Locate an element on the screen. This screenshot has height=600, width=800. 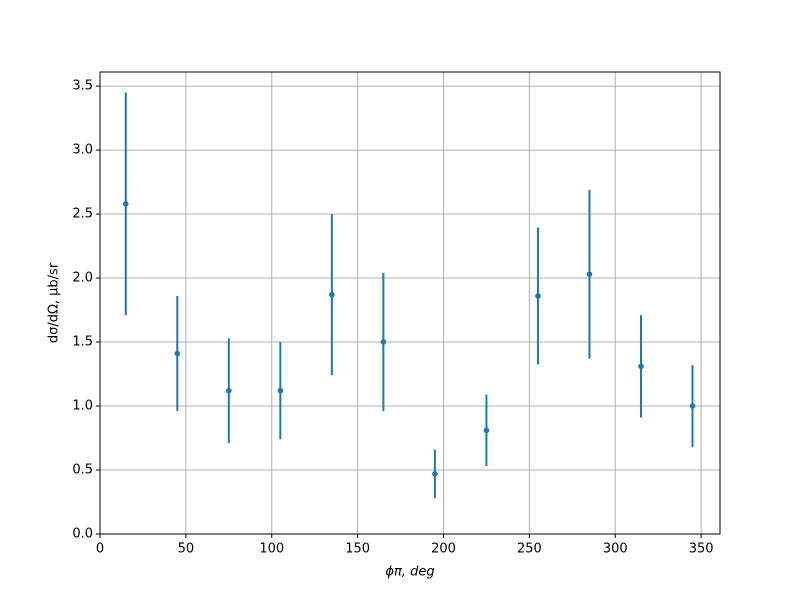
y-tick-label: 1.0 is located at coordinates (82, 406).